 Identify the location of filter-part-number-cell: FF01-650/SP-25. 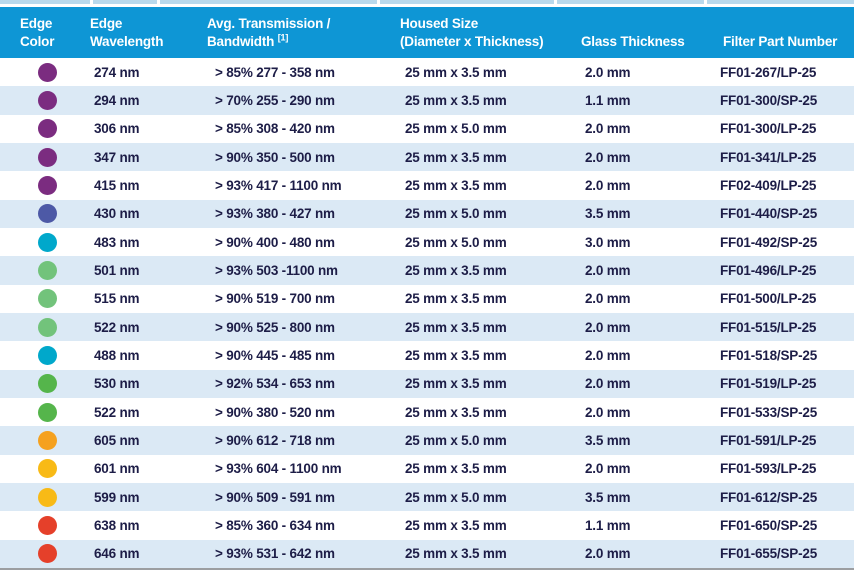
(768, 525).